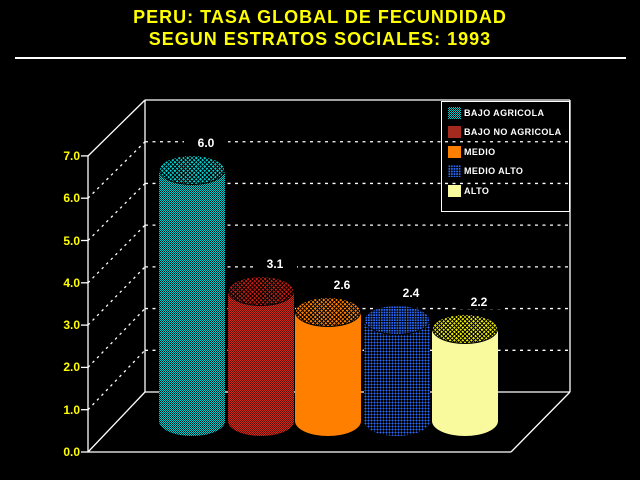 This screenshot has height=480, width=640. Describe the element at coordinates (261, 291) in the screenshot. I see `cylinder-top-bajo-no-agricola` at that location.